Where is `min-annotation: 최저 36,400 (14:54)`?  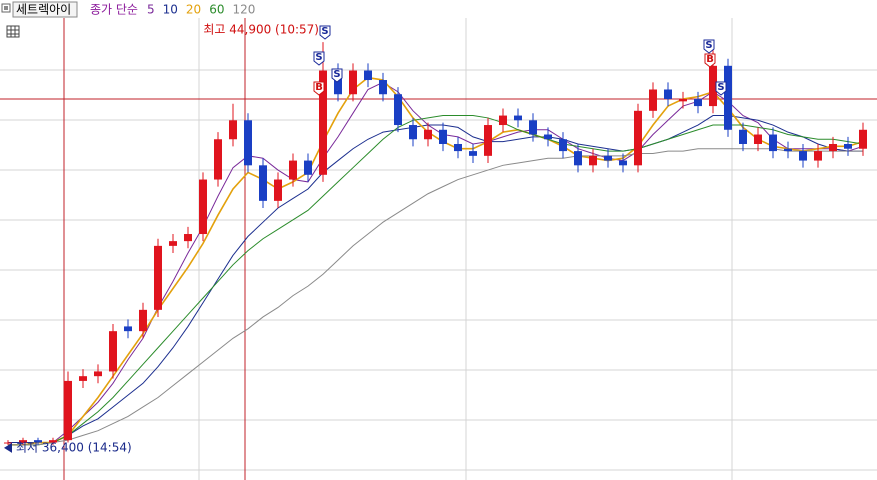
min-annotation: 최저 36,400 (14:54) is located at coordinates (74, 447).